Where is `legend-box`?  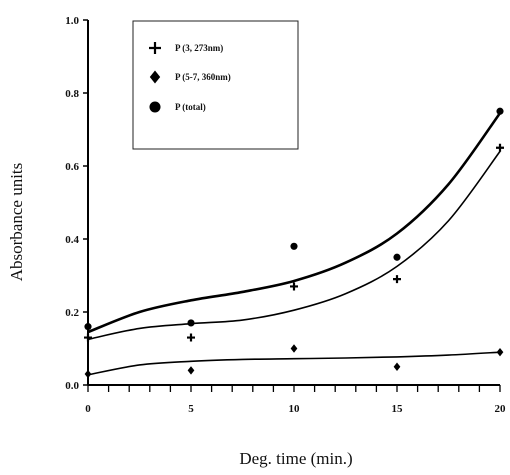 legend-box is located at coordinates (215, 85).